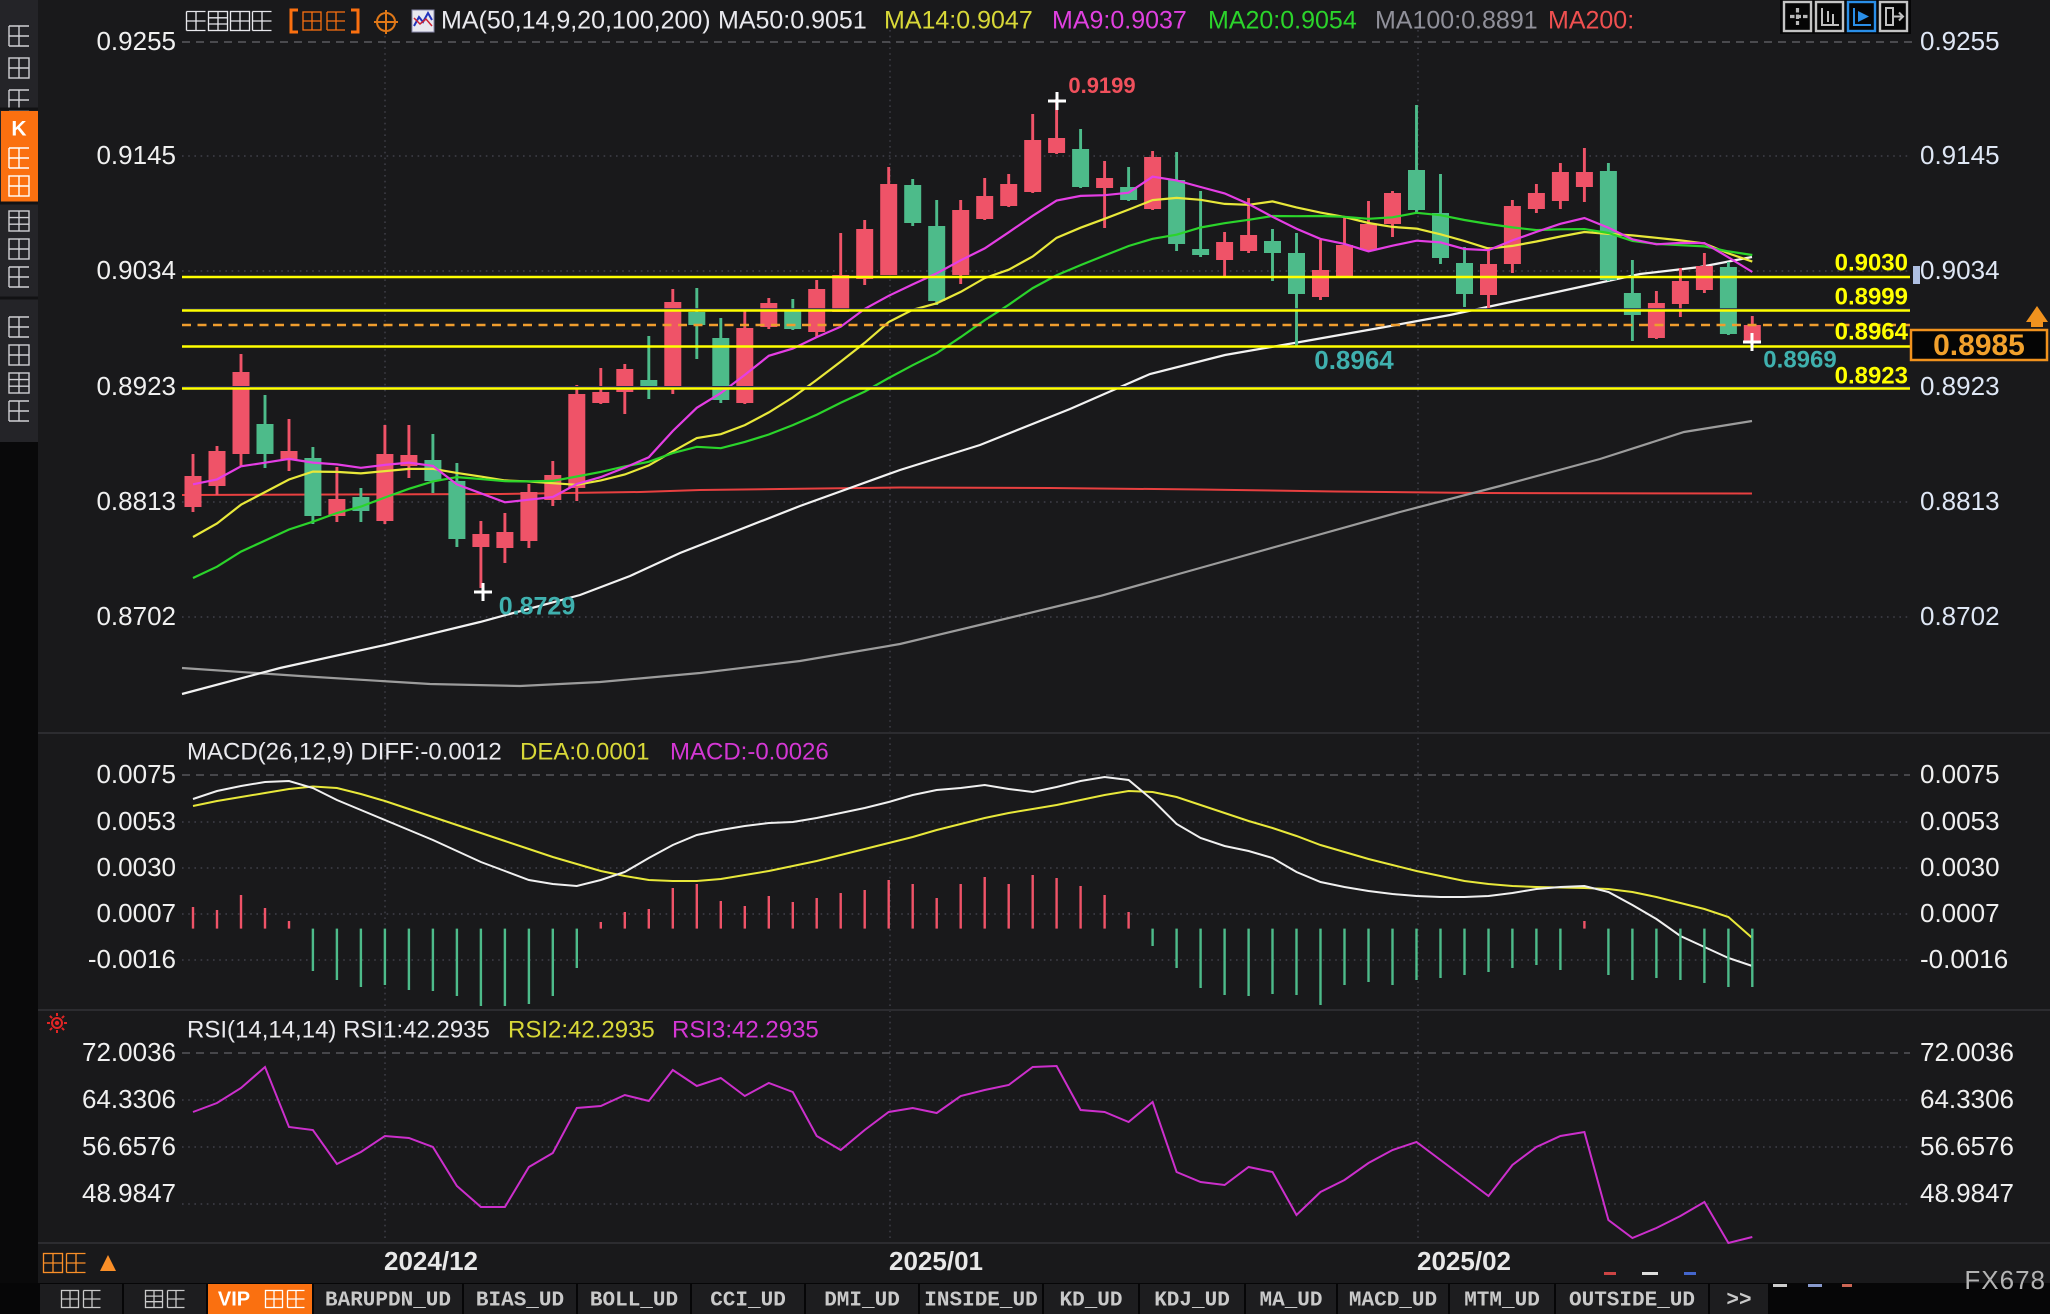 This screenshot has width=2050, height=1314. What do you see at coordinates (862, 1301) in the screenshot?
I see `svg-text: DMI_UD` at bounding box center [862, 1301].